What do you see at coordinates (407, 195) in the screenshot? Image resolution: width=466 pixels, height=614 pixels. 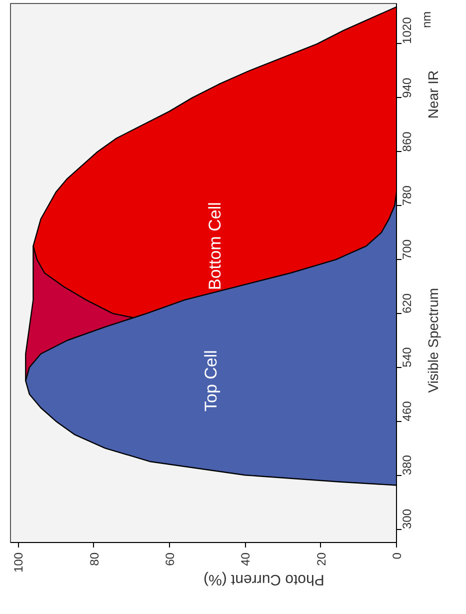 I see `y-tick-label: 780` at bounding box center [407, 195].